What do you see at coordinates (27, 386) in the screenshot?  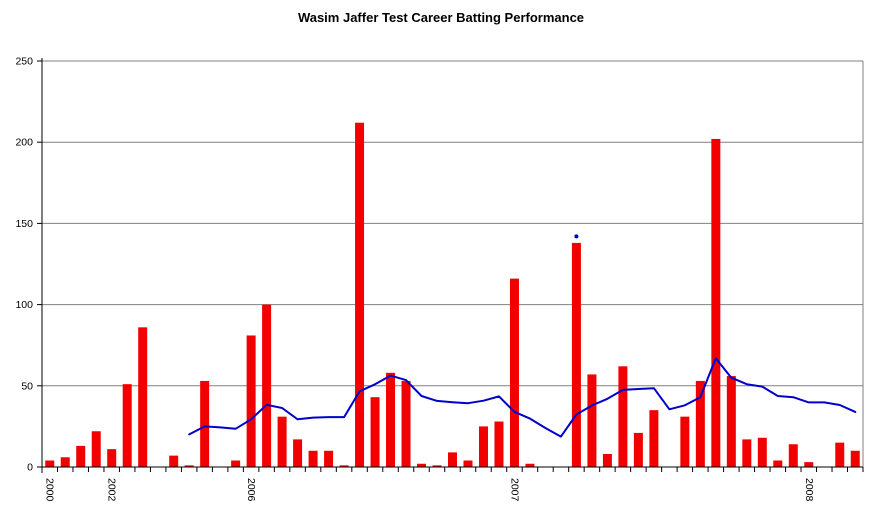 I see `y-axis-label: 50` at bounding box center [27, 386].